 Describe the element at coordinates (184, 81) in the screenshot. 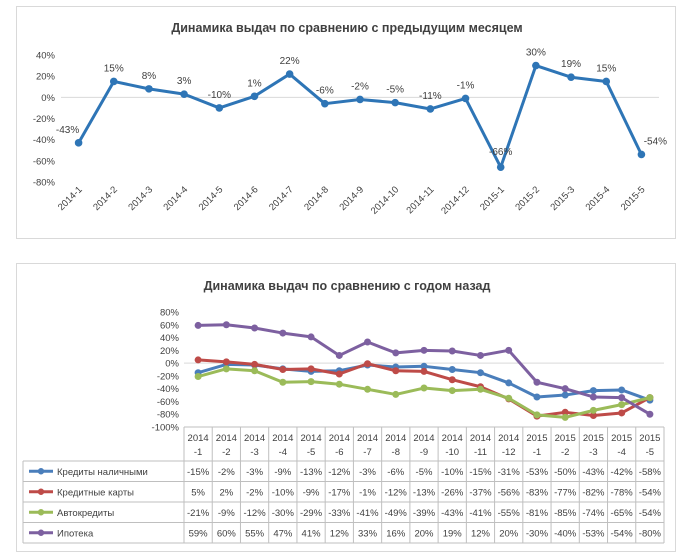

I see `data-label: 3%` at that location.